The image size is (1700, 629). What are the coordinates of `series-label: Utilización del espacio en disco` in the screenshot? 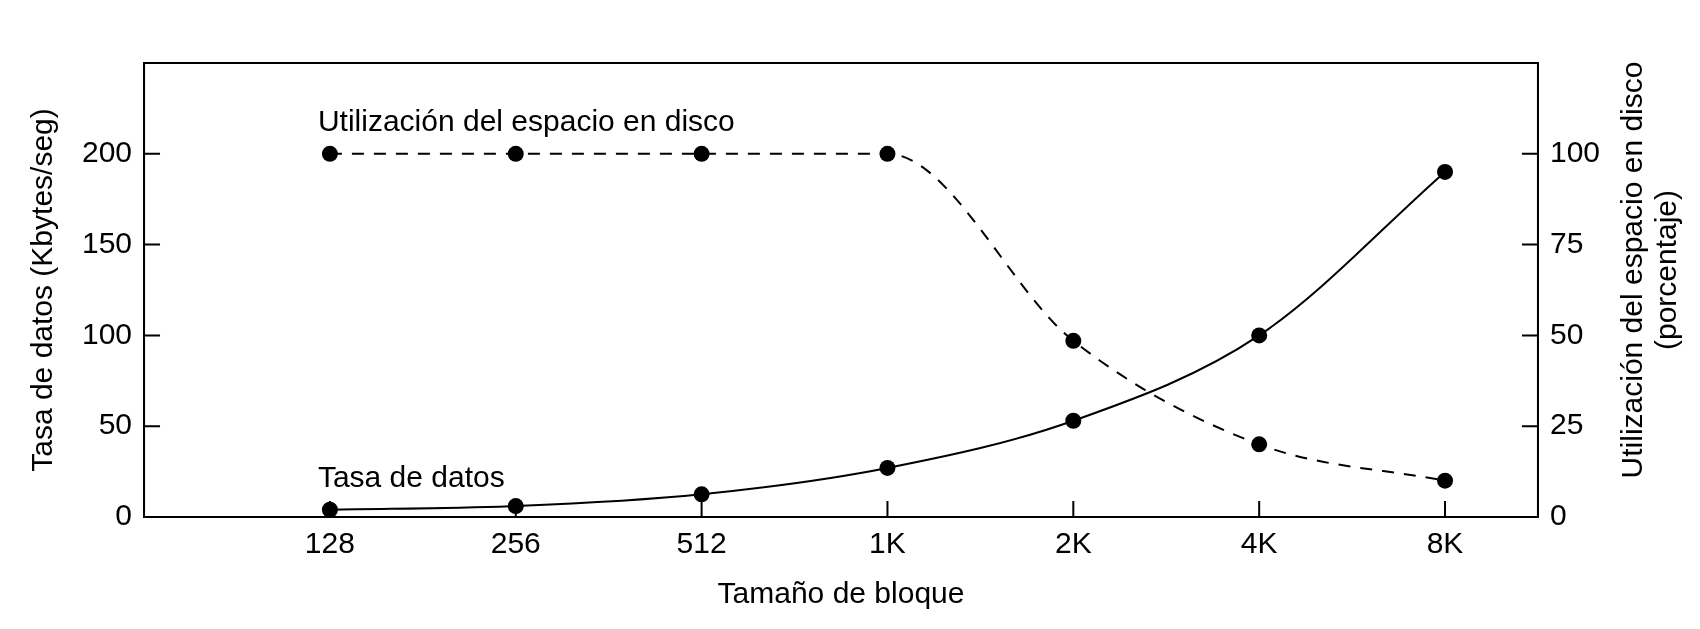 It's located at (526, 121).